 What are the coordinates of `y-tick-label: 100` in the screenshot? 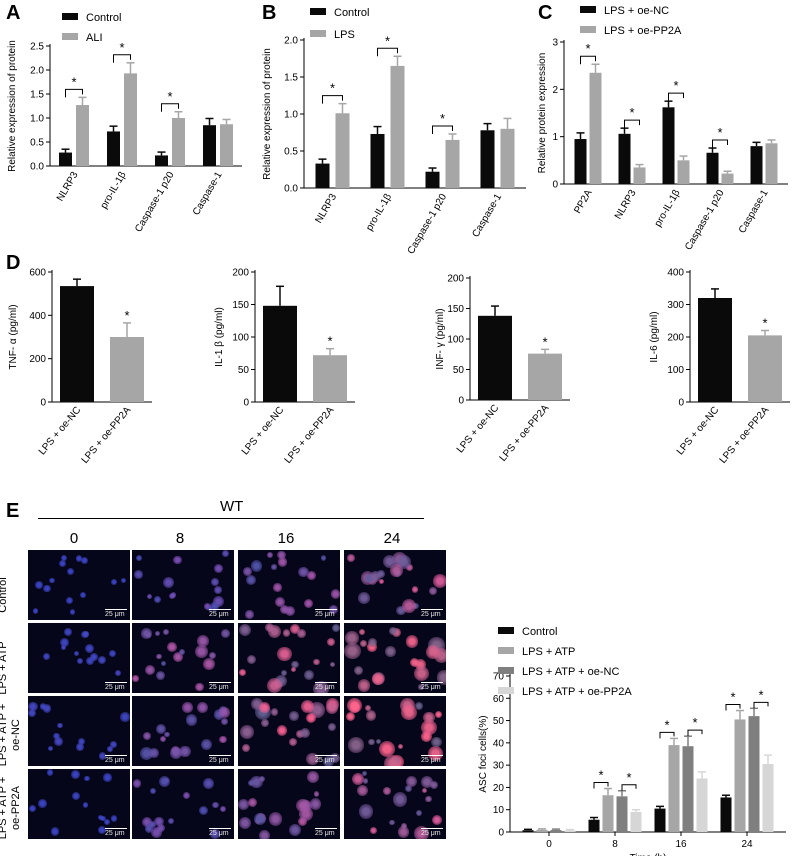 It's located at (455, 340).